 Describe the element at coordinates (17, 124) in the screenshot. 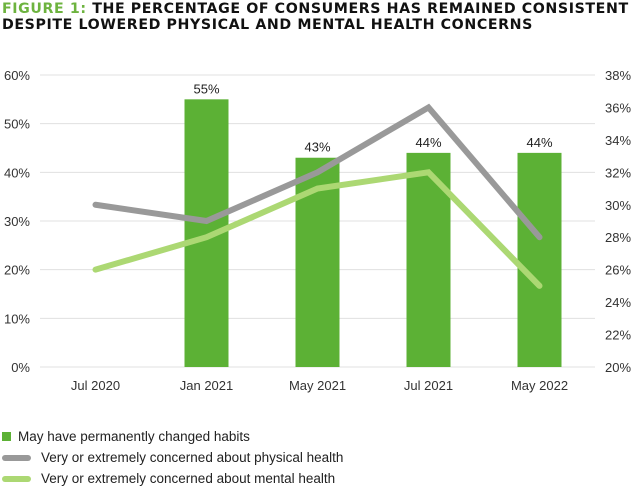

I see `y-left-tick-label: 50%` at that location.